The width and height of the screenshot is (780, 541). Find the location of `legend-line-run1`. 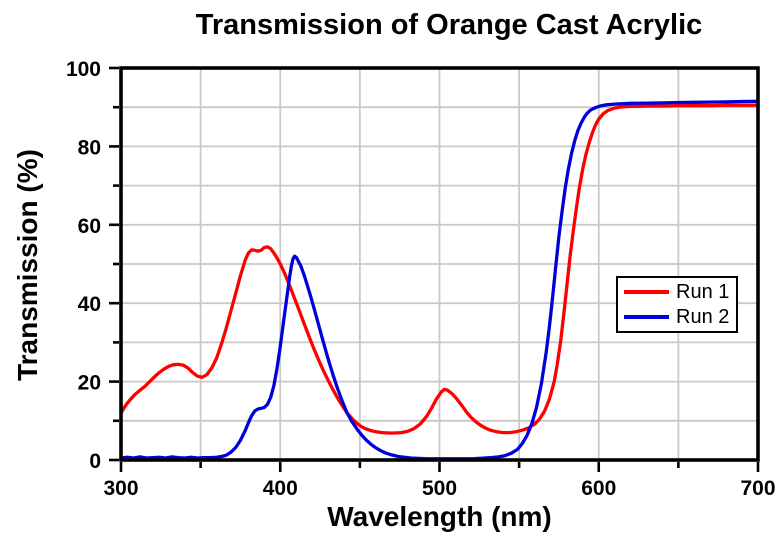

legend-line-run1 is located at coordinates (646, 292).